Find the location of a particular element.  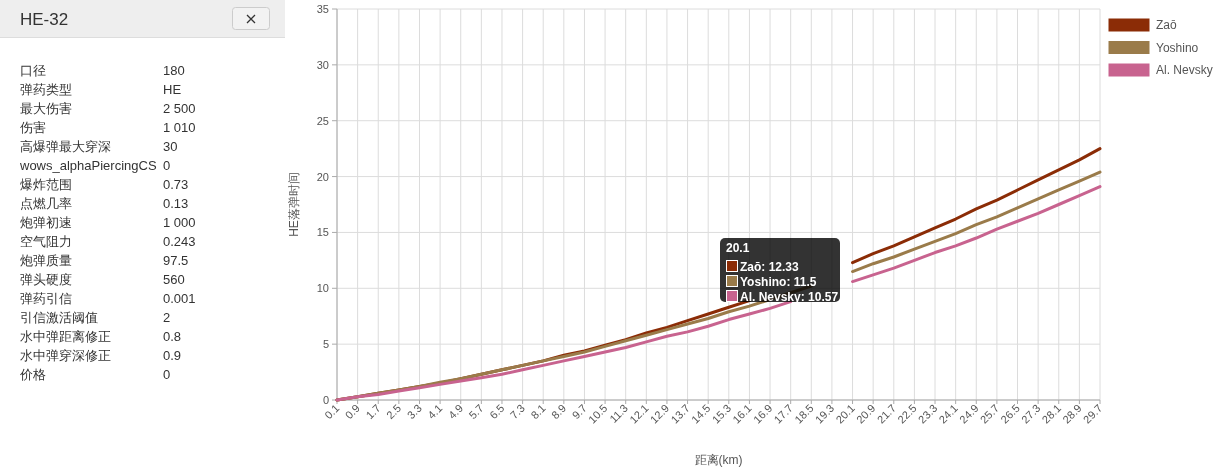

annotation: Al. Nevsky: 10.57 is located at coordinates (789, 297).